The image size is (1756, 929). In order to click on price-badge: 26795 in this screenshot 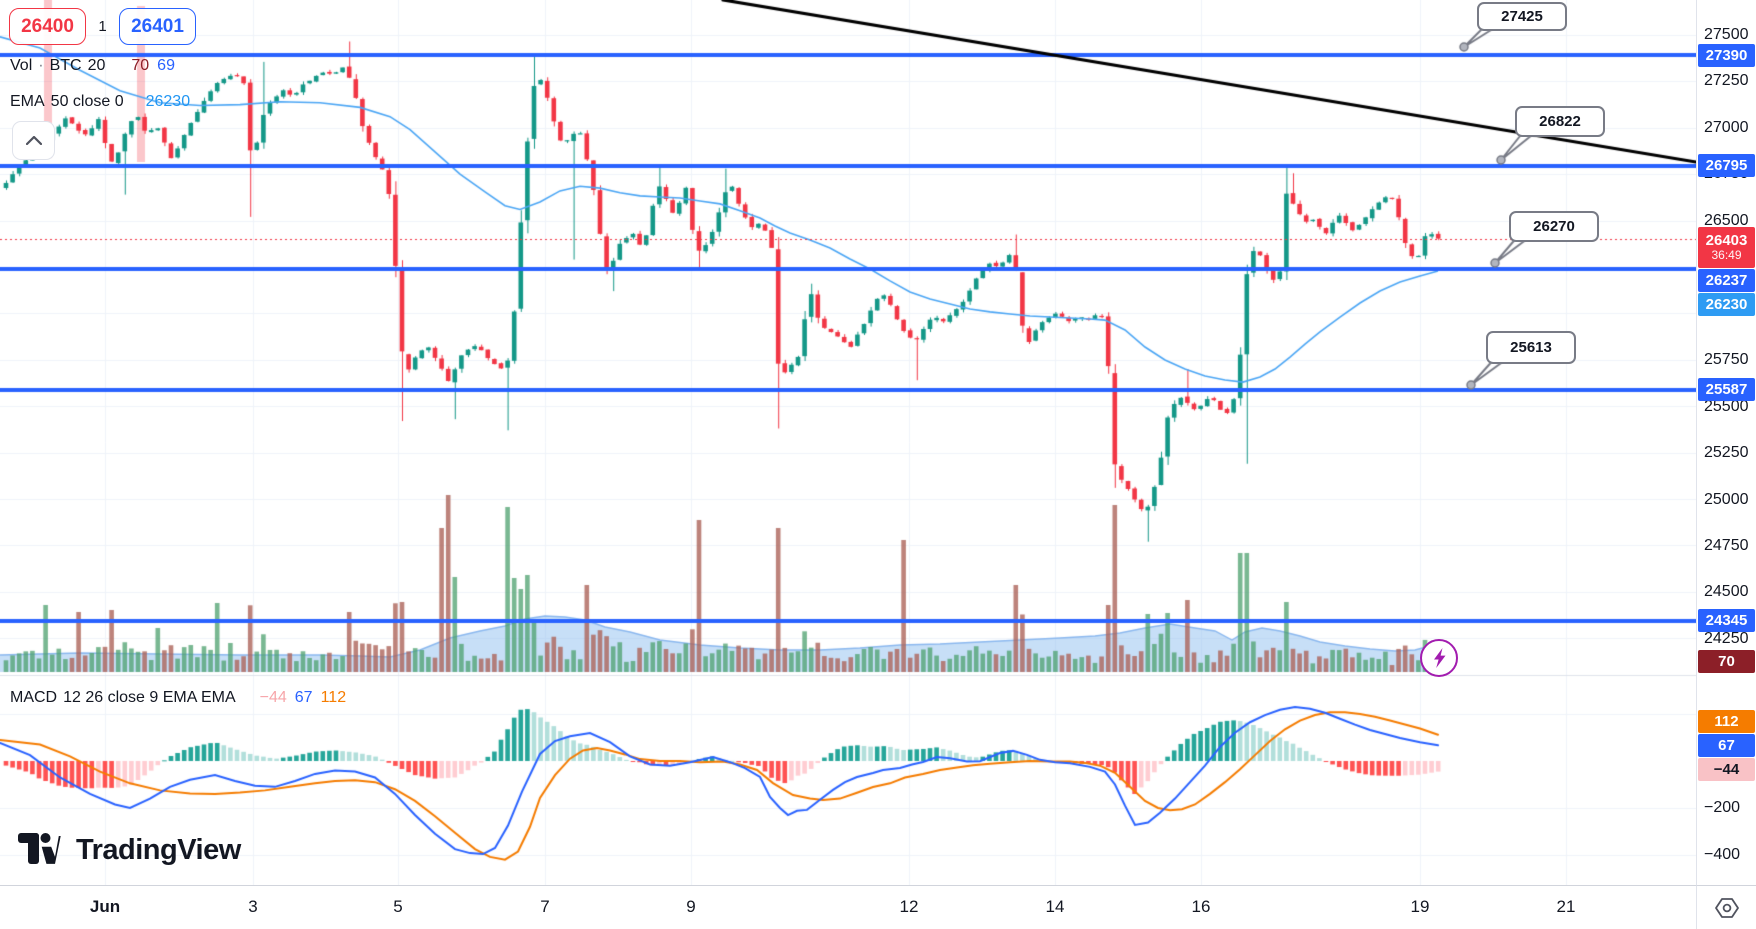, I will do `click(1726, 165)`.